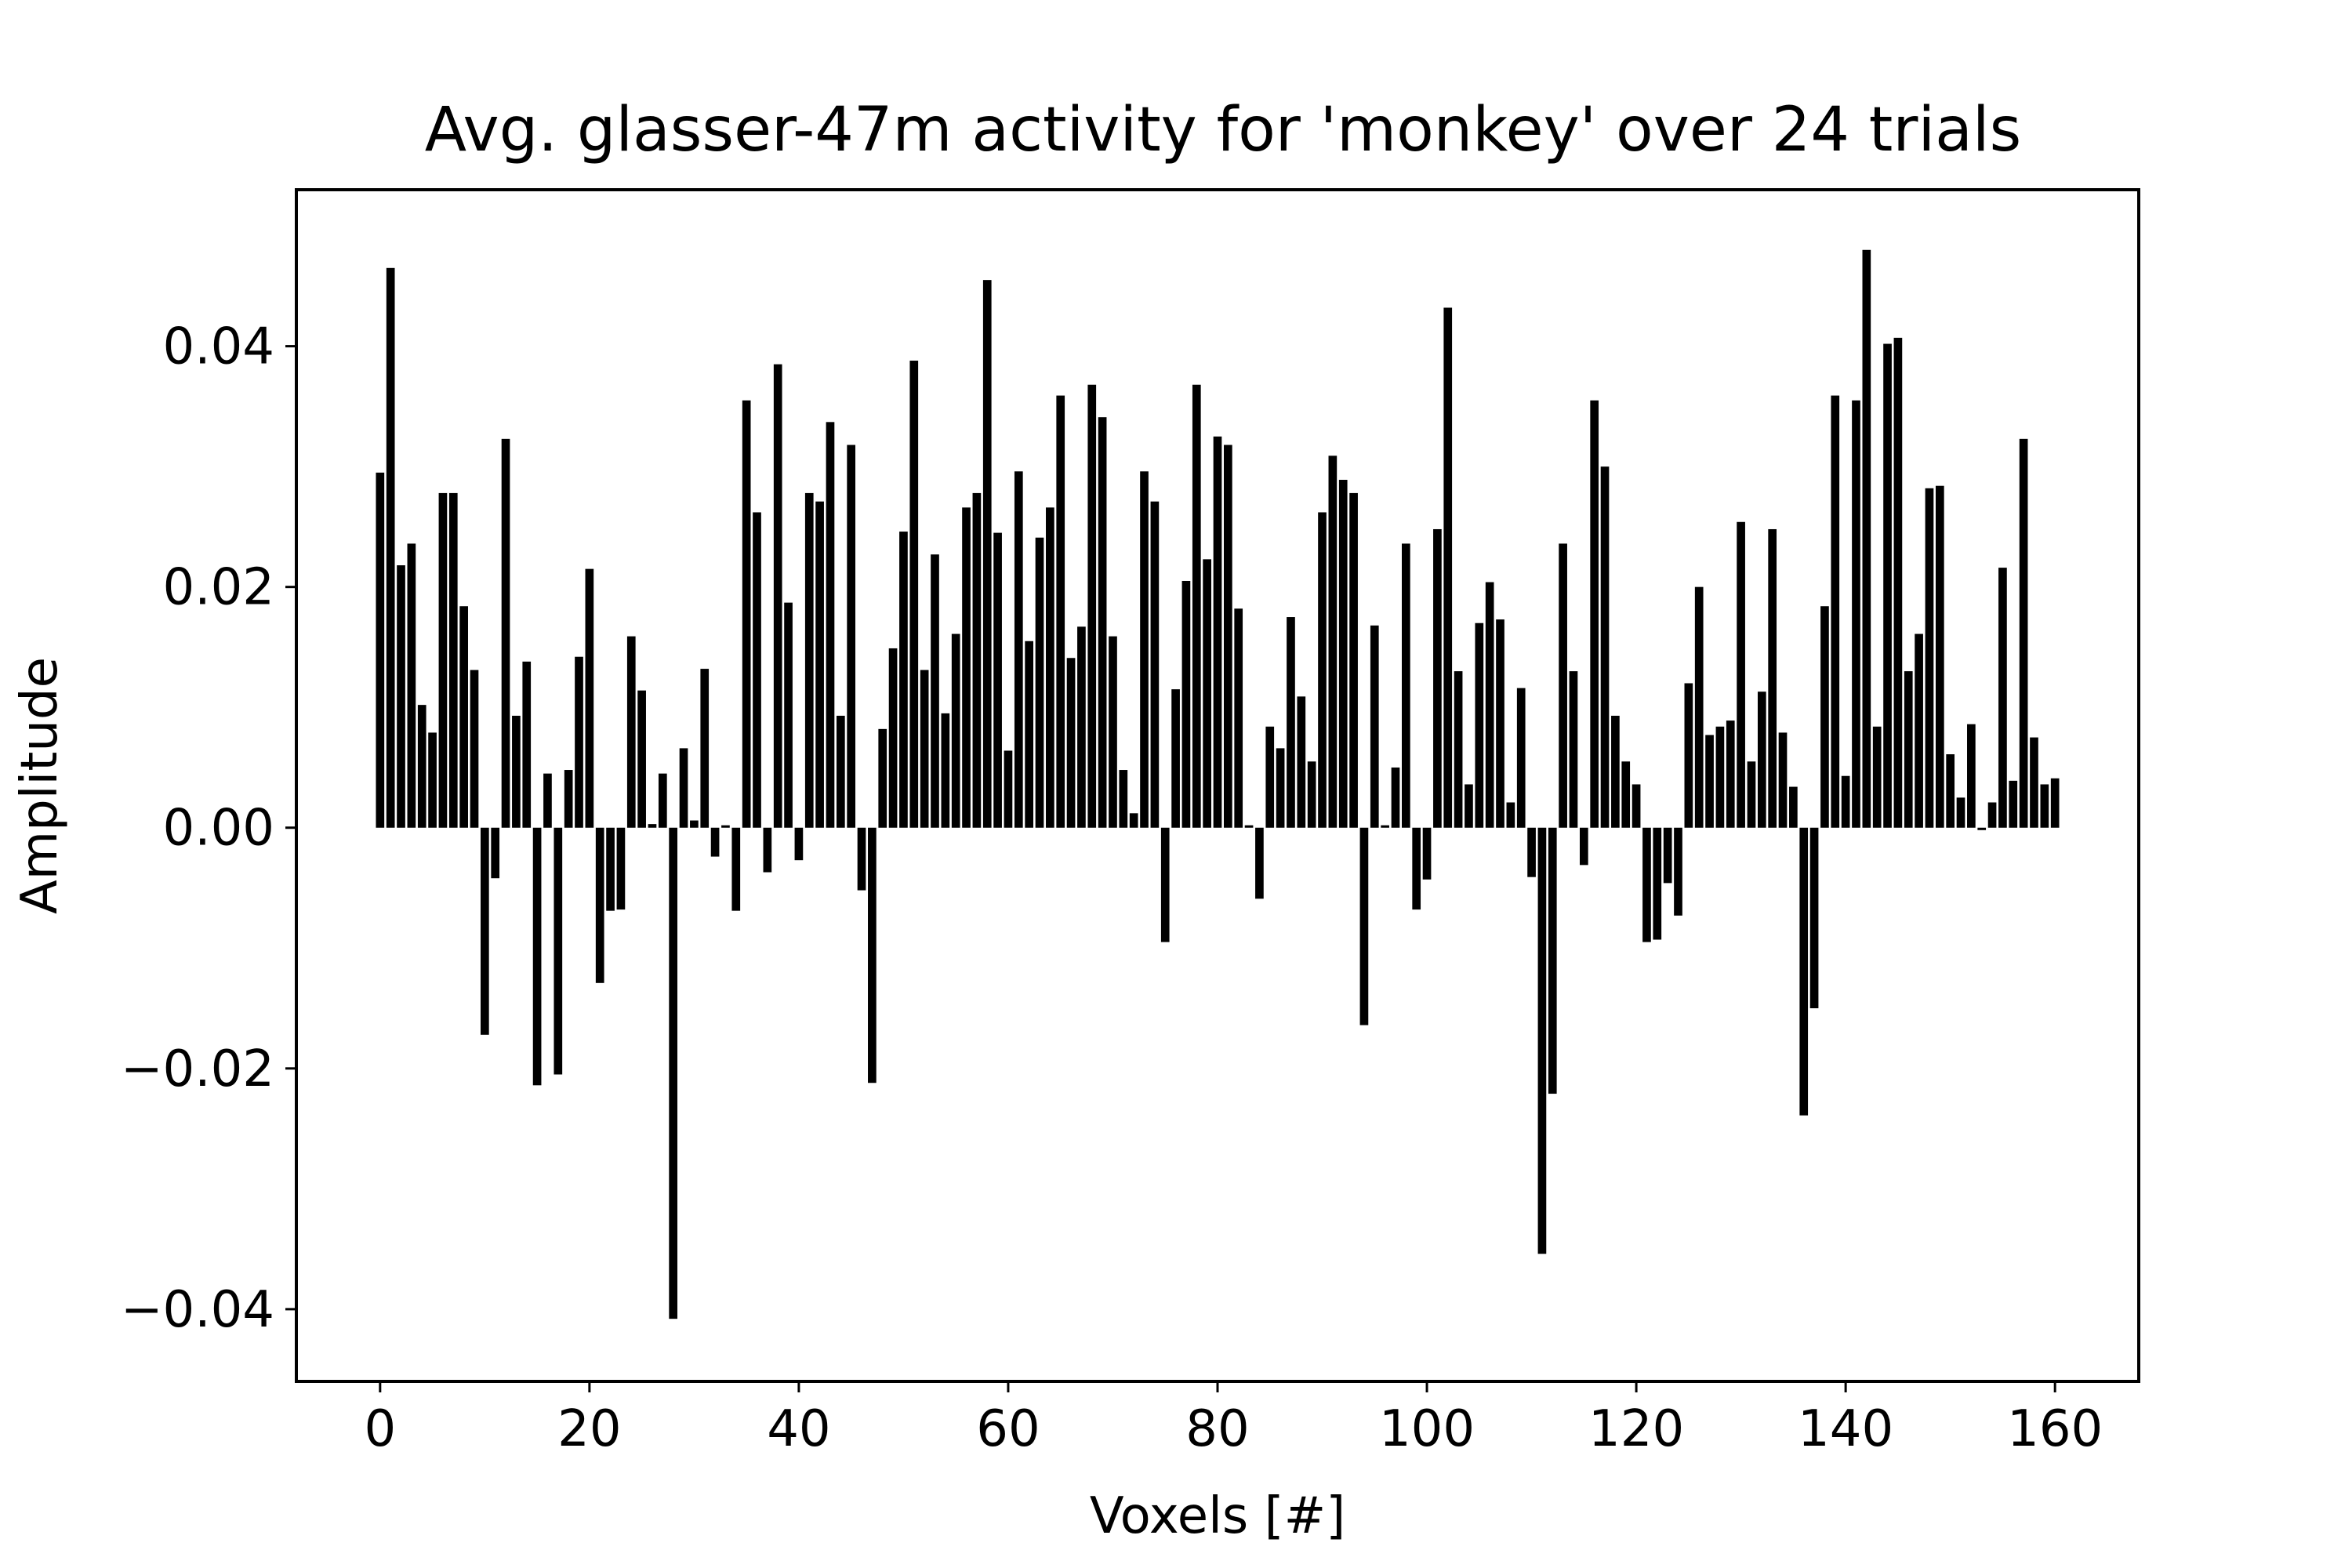 The height and width of the screenshot is (1568, 2352). What do you see at coordinates (2055, 1429) in the screenshot?
I see `x-tick-label: 160` at bounding box center [2055, 1429].